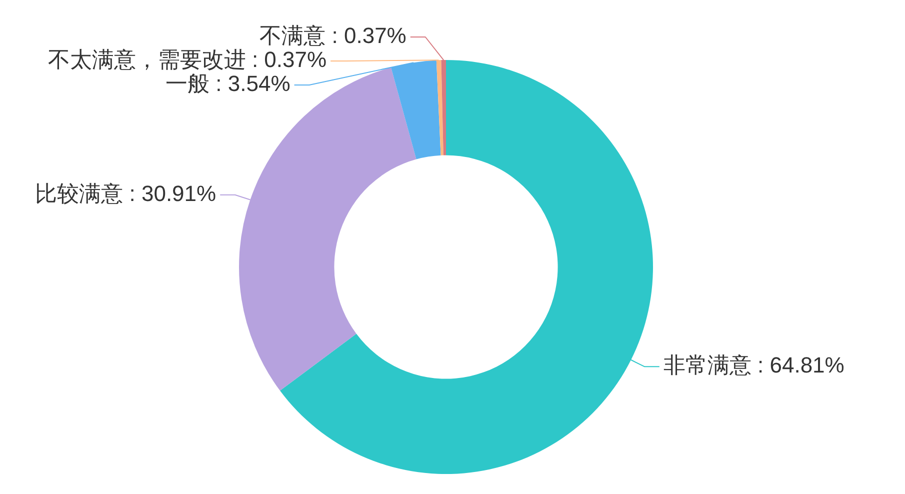 Image resolution: width=905 pixels, height=494 pixels. Describe the element at coordinates (125, 193) in the screenshot. I see `slice-label: 比较满意 : 30.91%` at that location.